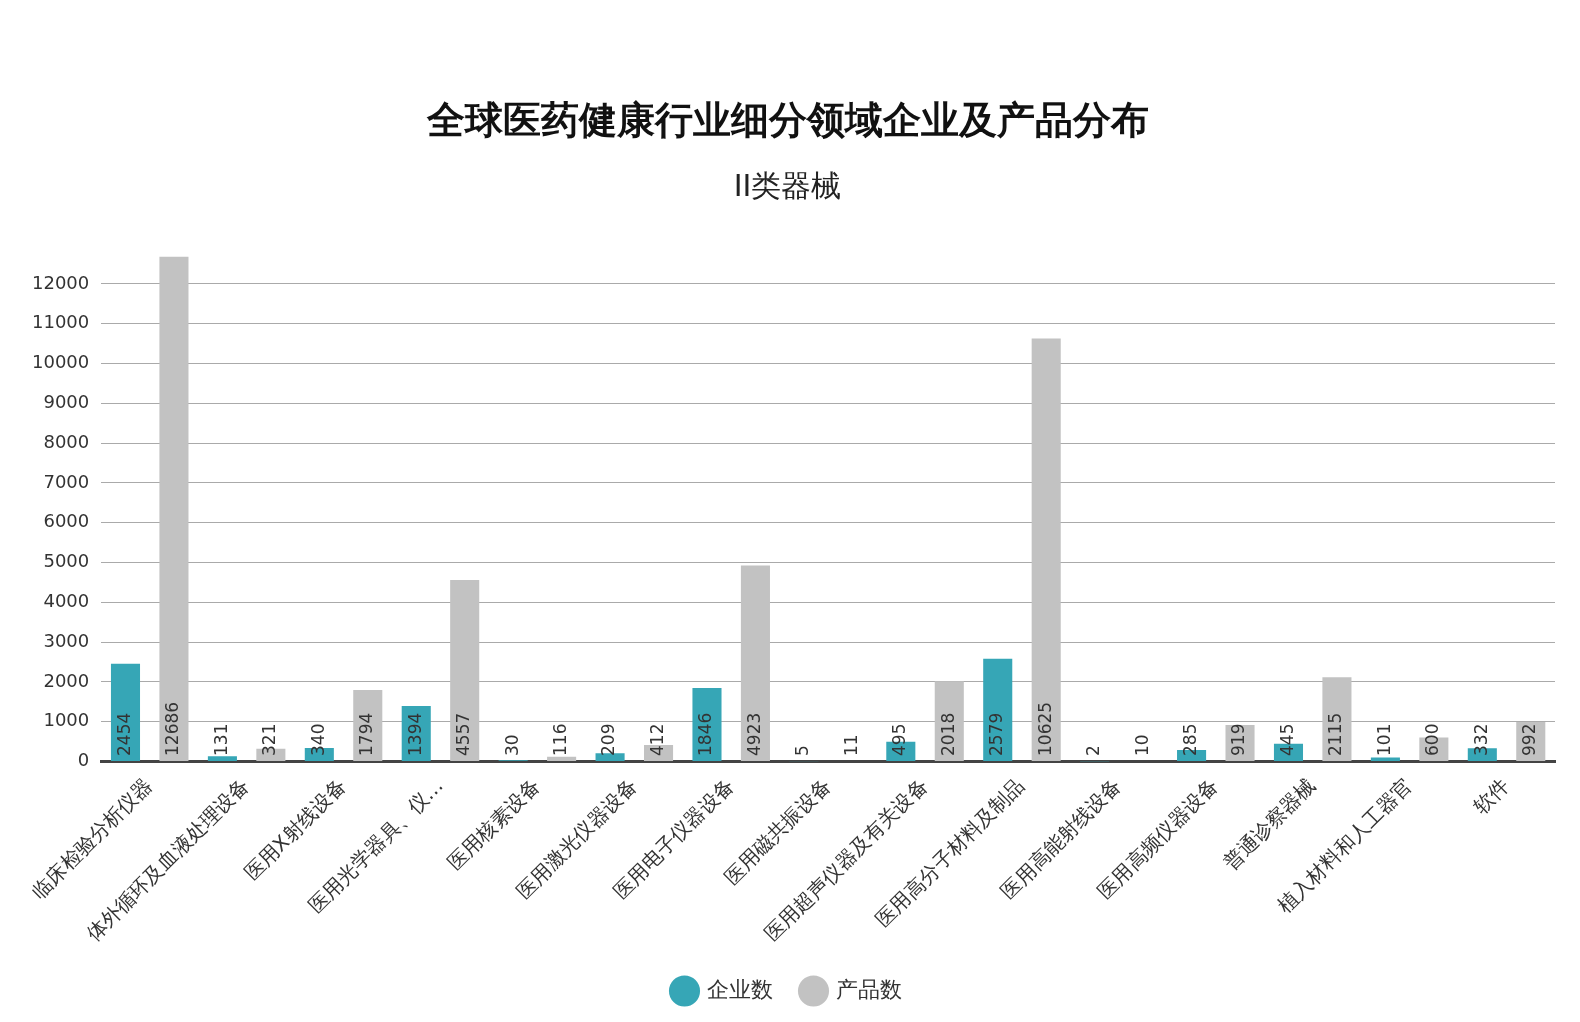 This screenshot has width=1580, height=1022. Describe the element at coordinates (1432, 739) in the screenshot. I see `data-label: 600` at that location.